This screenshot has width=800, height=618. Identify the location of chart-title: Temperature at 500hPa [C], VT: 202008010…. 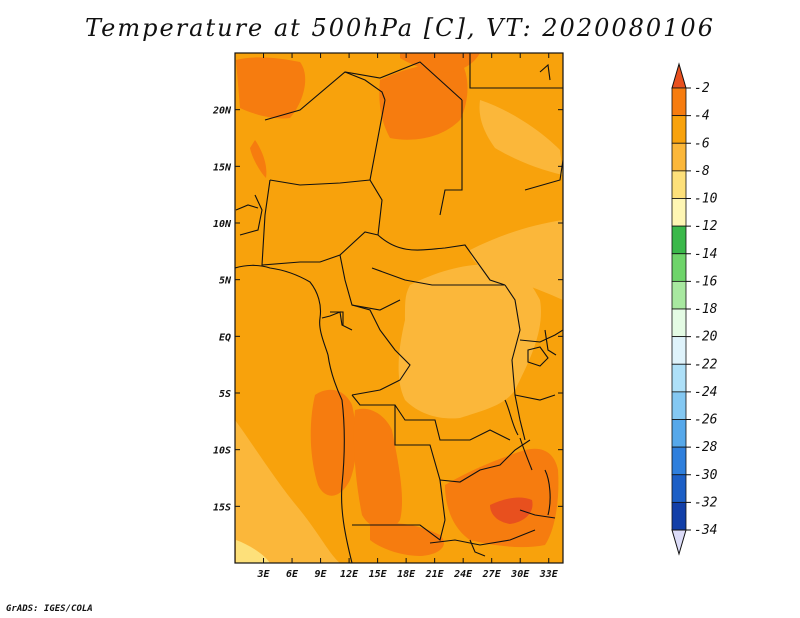
(400, 28).